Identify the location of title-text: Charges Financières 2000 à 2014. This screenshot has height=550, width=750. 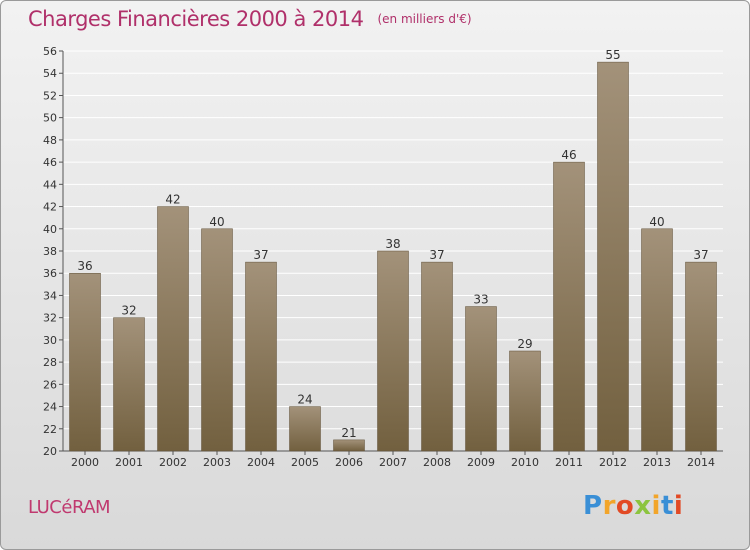
(196, 19).